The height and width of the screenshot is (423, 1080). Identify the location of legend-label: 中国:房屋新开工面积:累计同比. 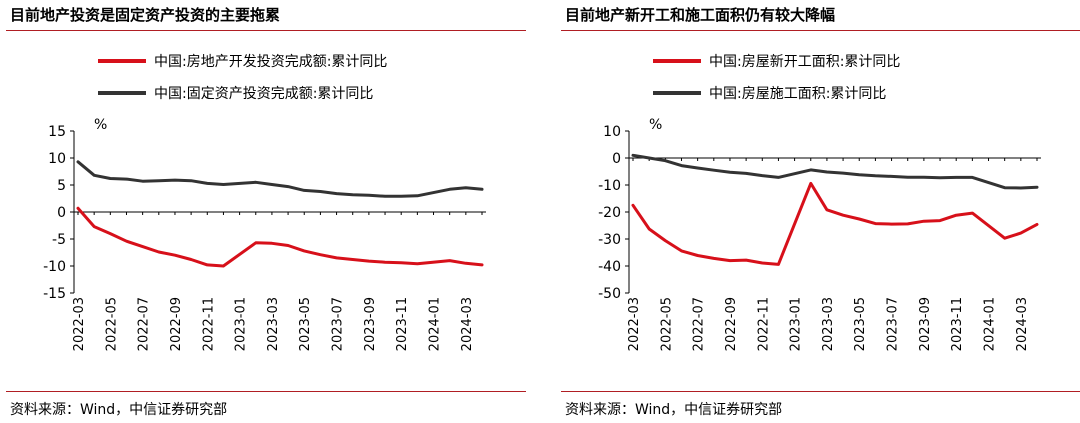
(804, 62).